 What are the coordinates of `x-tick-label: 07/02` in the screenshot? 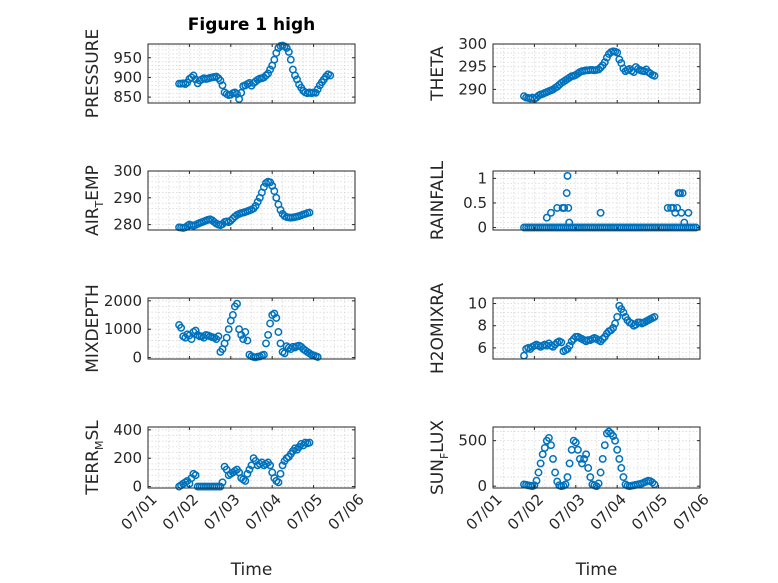 It's located at (180, 511).